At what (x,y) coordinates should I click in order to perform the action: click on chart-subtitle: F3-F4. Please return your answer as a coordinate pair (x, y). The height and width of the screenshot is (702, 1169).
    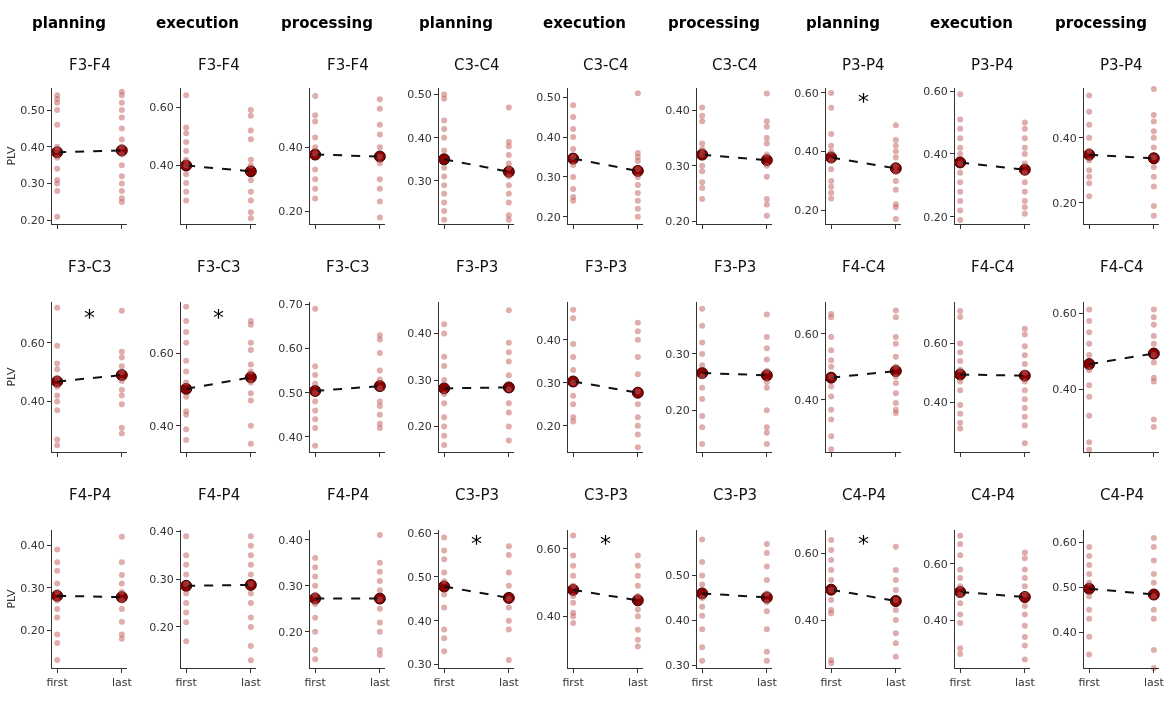
    Looking at the image, I should click on (90, 65).